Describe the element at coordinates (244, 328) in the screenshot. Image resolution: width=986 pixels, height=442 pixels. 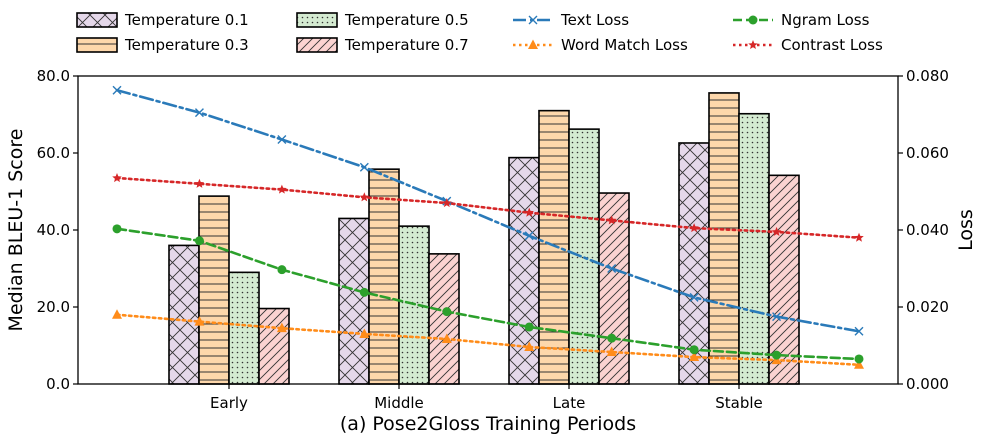
I see `bar-temperature-0-5-early` at that location.